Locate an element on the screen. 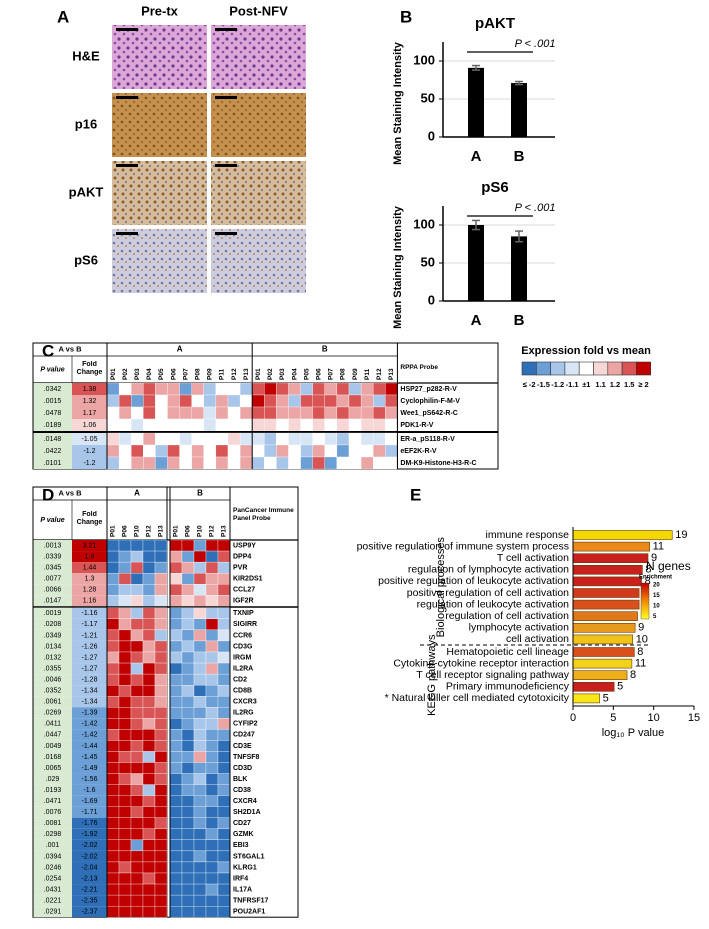 The image size is (709, 929). fold-change: -1.42 is located at coordinates (90, 724).